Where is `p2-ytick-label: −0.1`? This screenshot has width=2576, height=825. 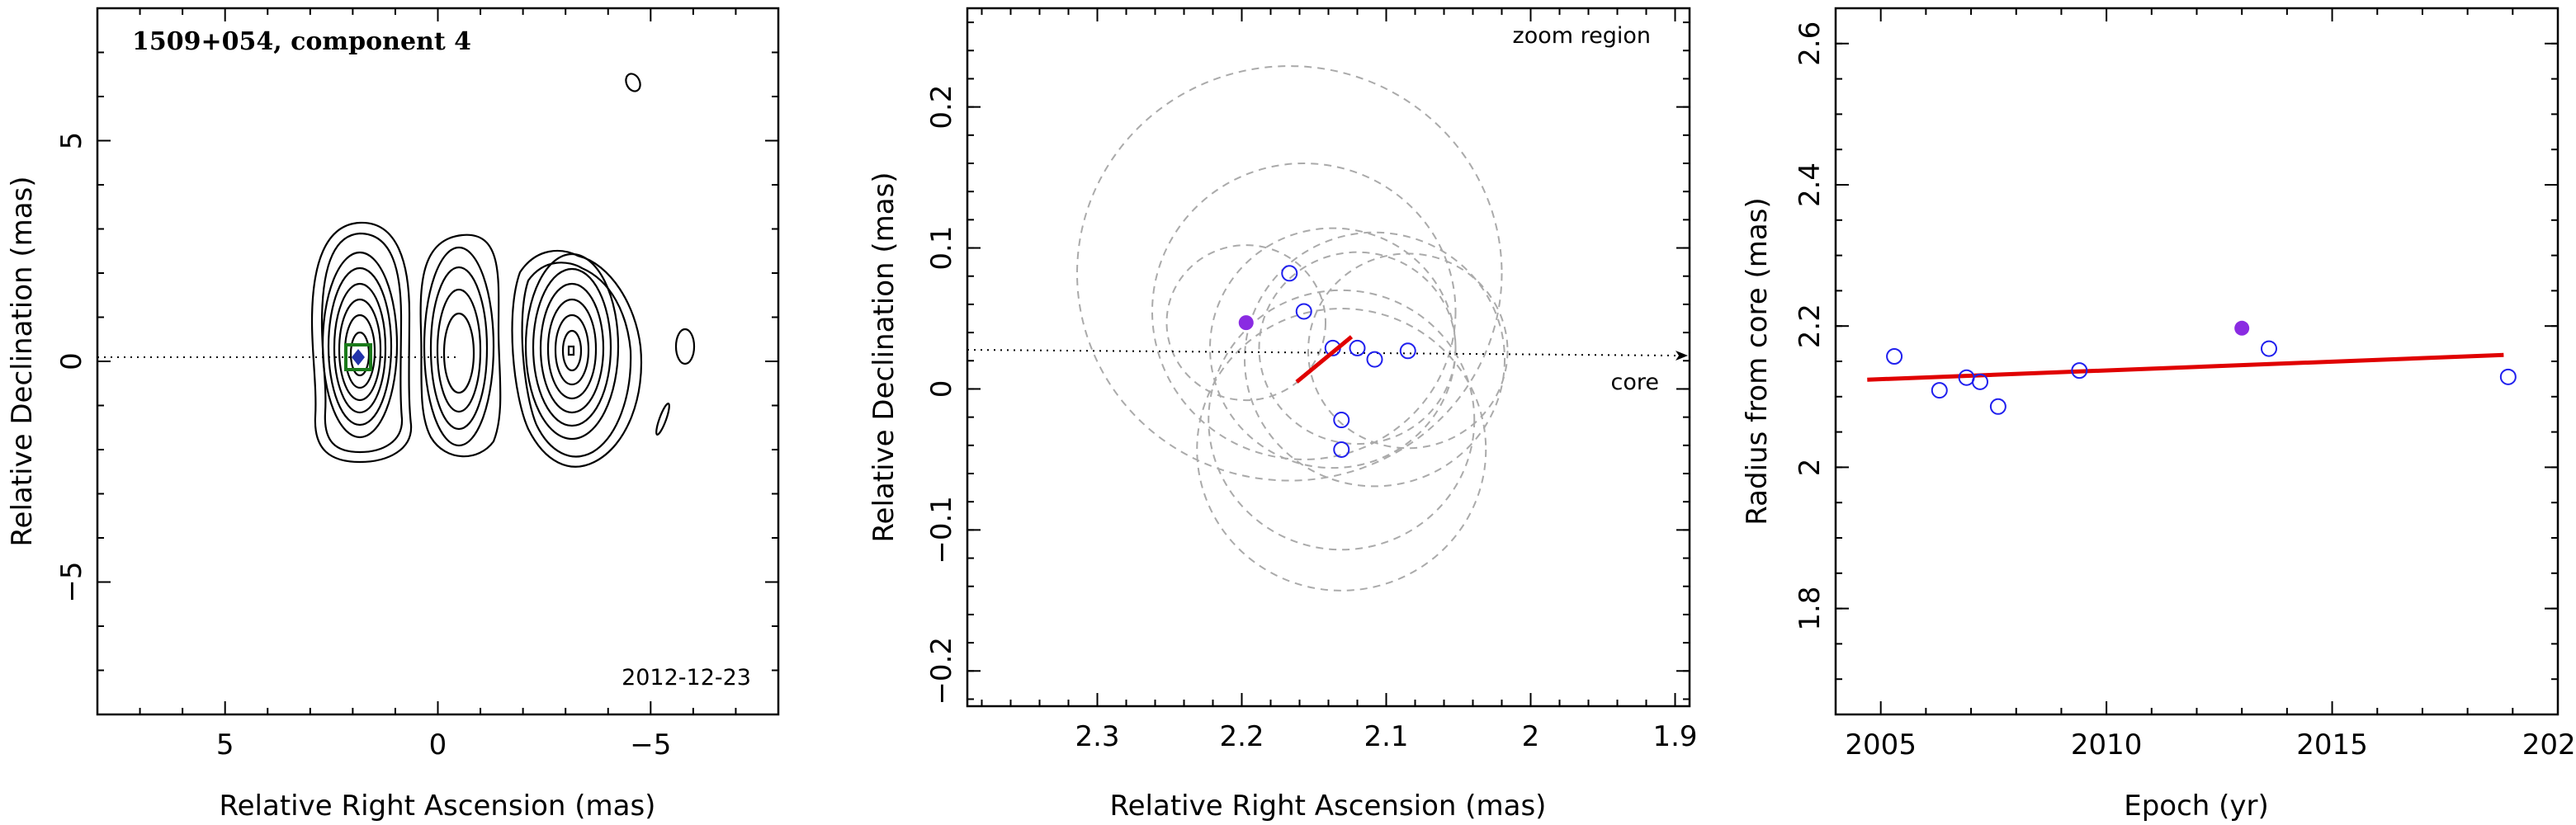 p2-ytick-label: −0.1 is located at coordinates (941, 530).